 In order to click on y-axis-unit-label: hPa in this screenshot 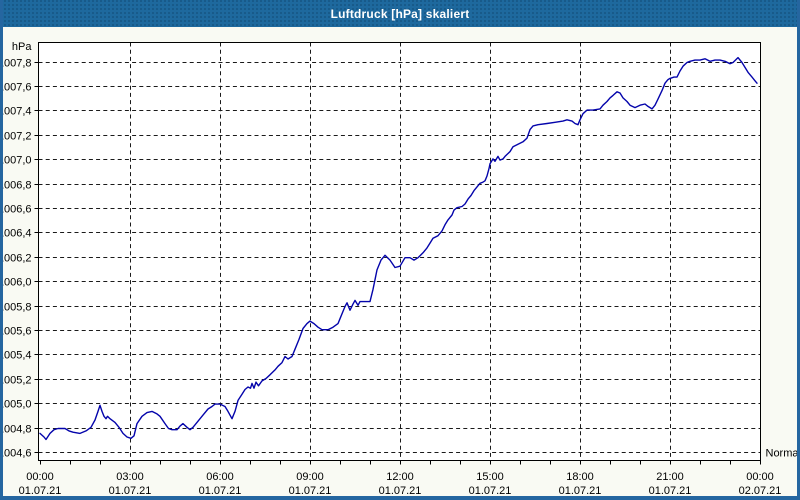, I will do `click(22, 47)`.